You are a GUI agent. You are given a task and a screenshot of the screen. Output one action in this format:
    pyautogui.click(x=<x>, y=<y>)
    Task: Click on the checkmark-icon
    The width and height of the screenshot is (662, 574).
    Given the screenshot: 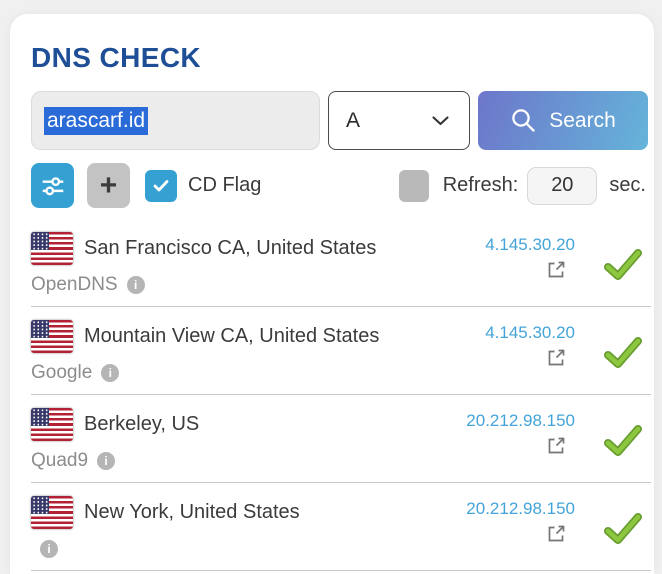 What is the action you would take?
    pyautogui.click(x=161, y=186)
    